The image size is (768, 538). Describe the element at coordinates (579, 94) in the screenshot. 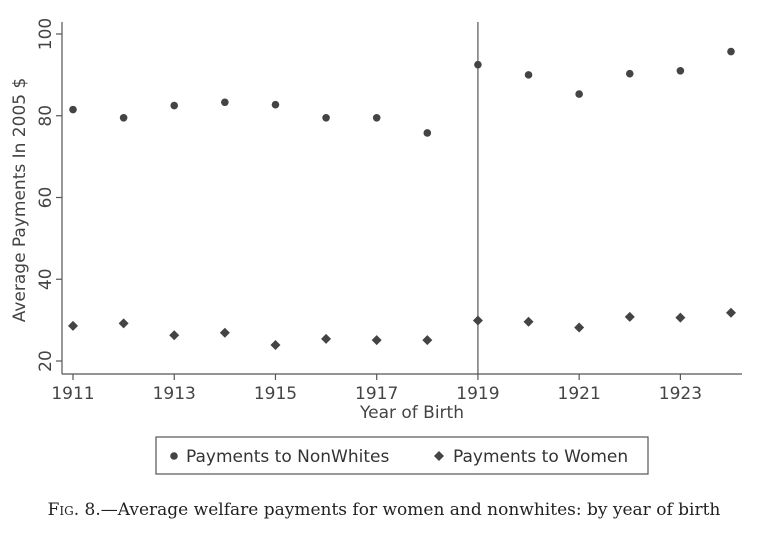

I see `point-nonwhites-1921` at that location.